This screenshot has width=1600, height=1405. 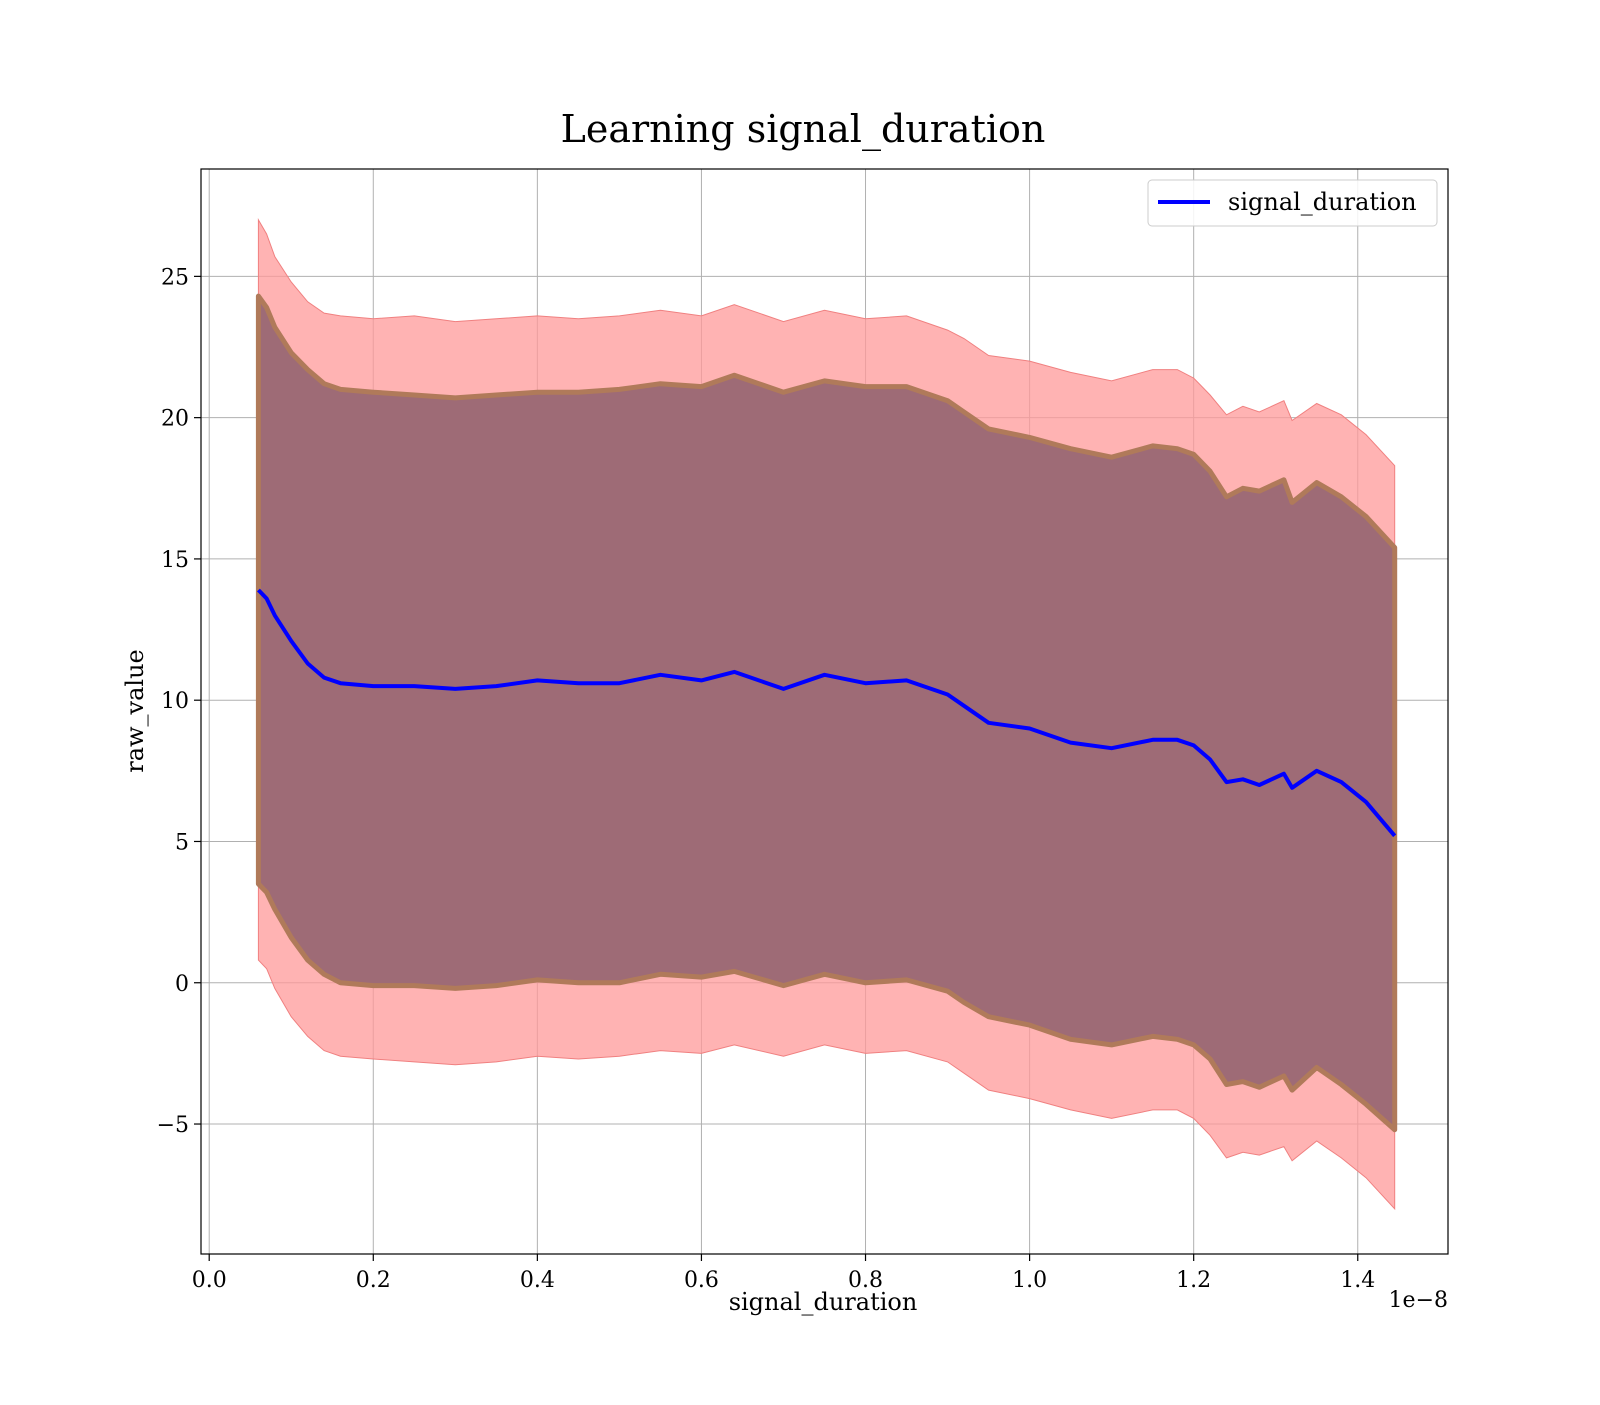 What do you see at coordinates (1322, 202) in the screenshot?
I see `legend-entry-label: signal_duration` at bounding box center [1322, 202].